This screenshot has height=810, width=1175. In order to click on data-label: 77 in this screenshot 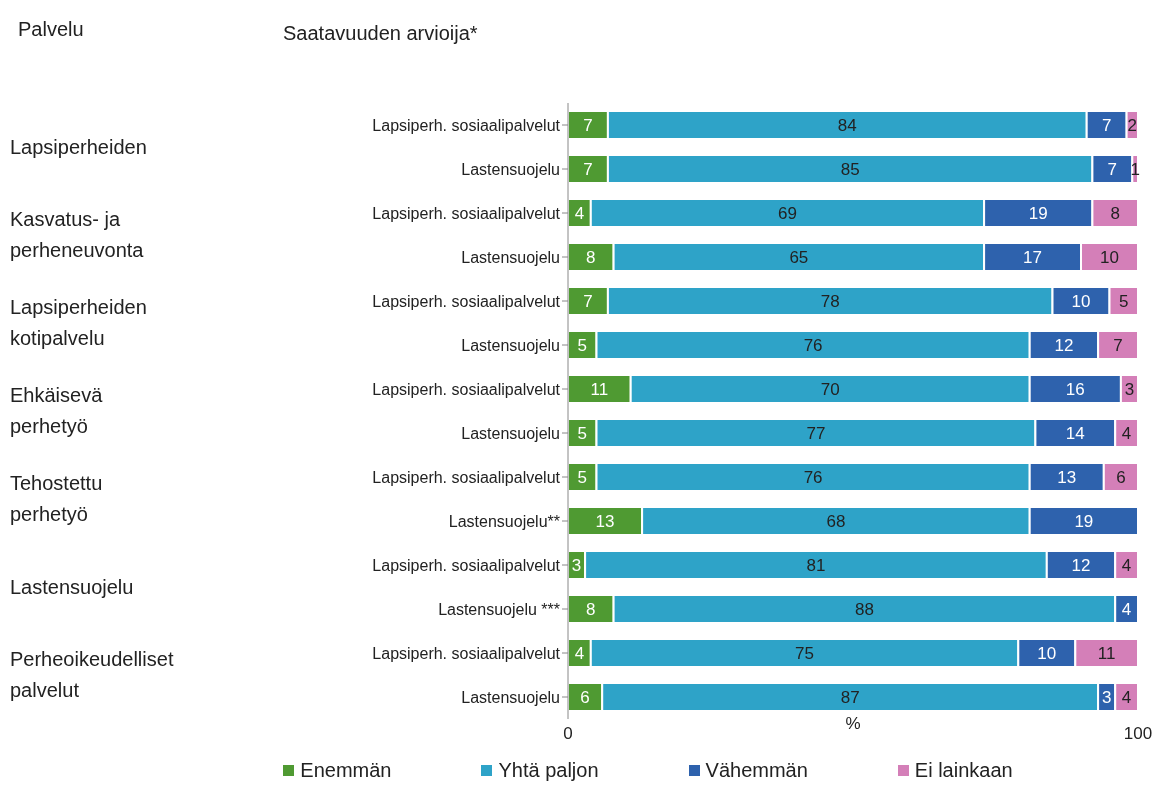, I will do `click(816, 433)`.